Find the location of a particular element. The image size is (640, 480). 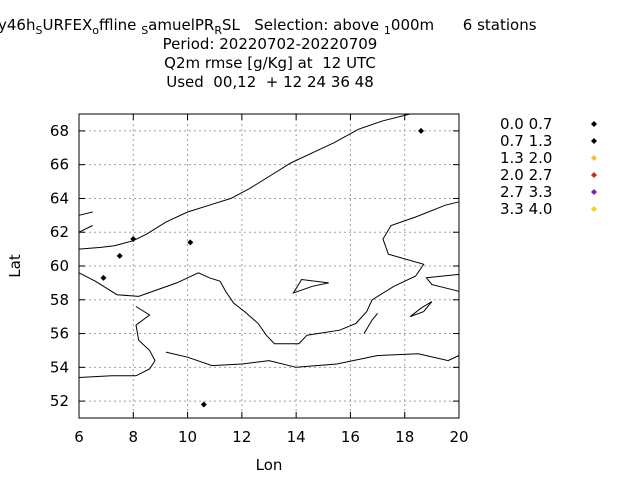

title-segment: R is located at coordinates (218, 30).